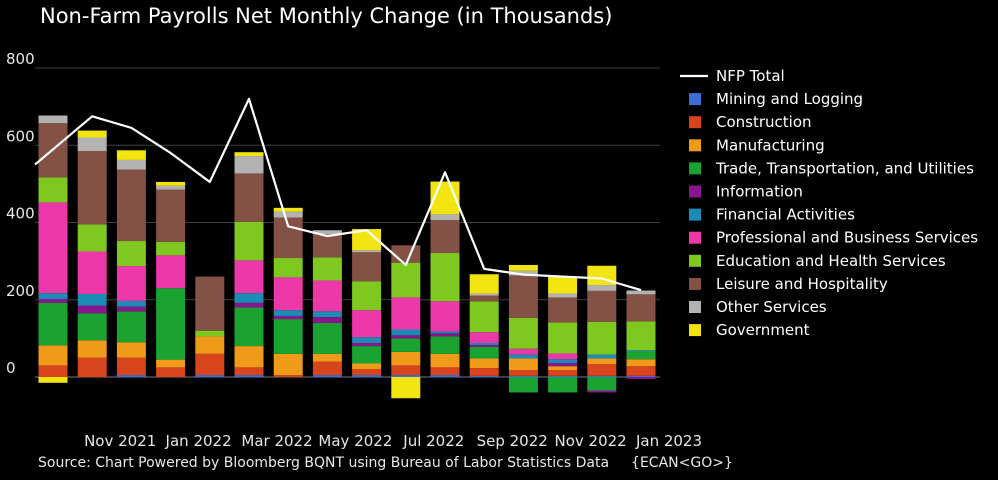  I want to click on y-tick-label-0: 0, so click(11, 368).